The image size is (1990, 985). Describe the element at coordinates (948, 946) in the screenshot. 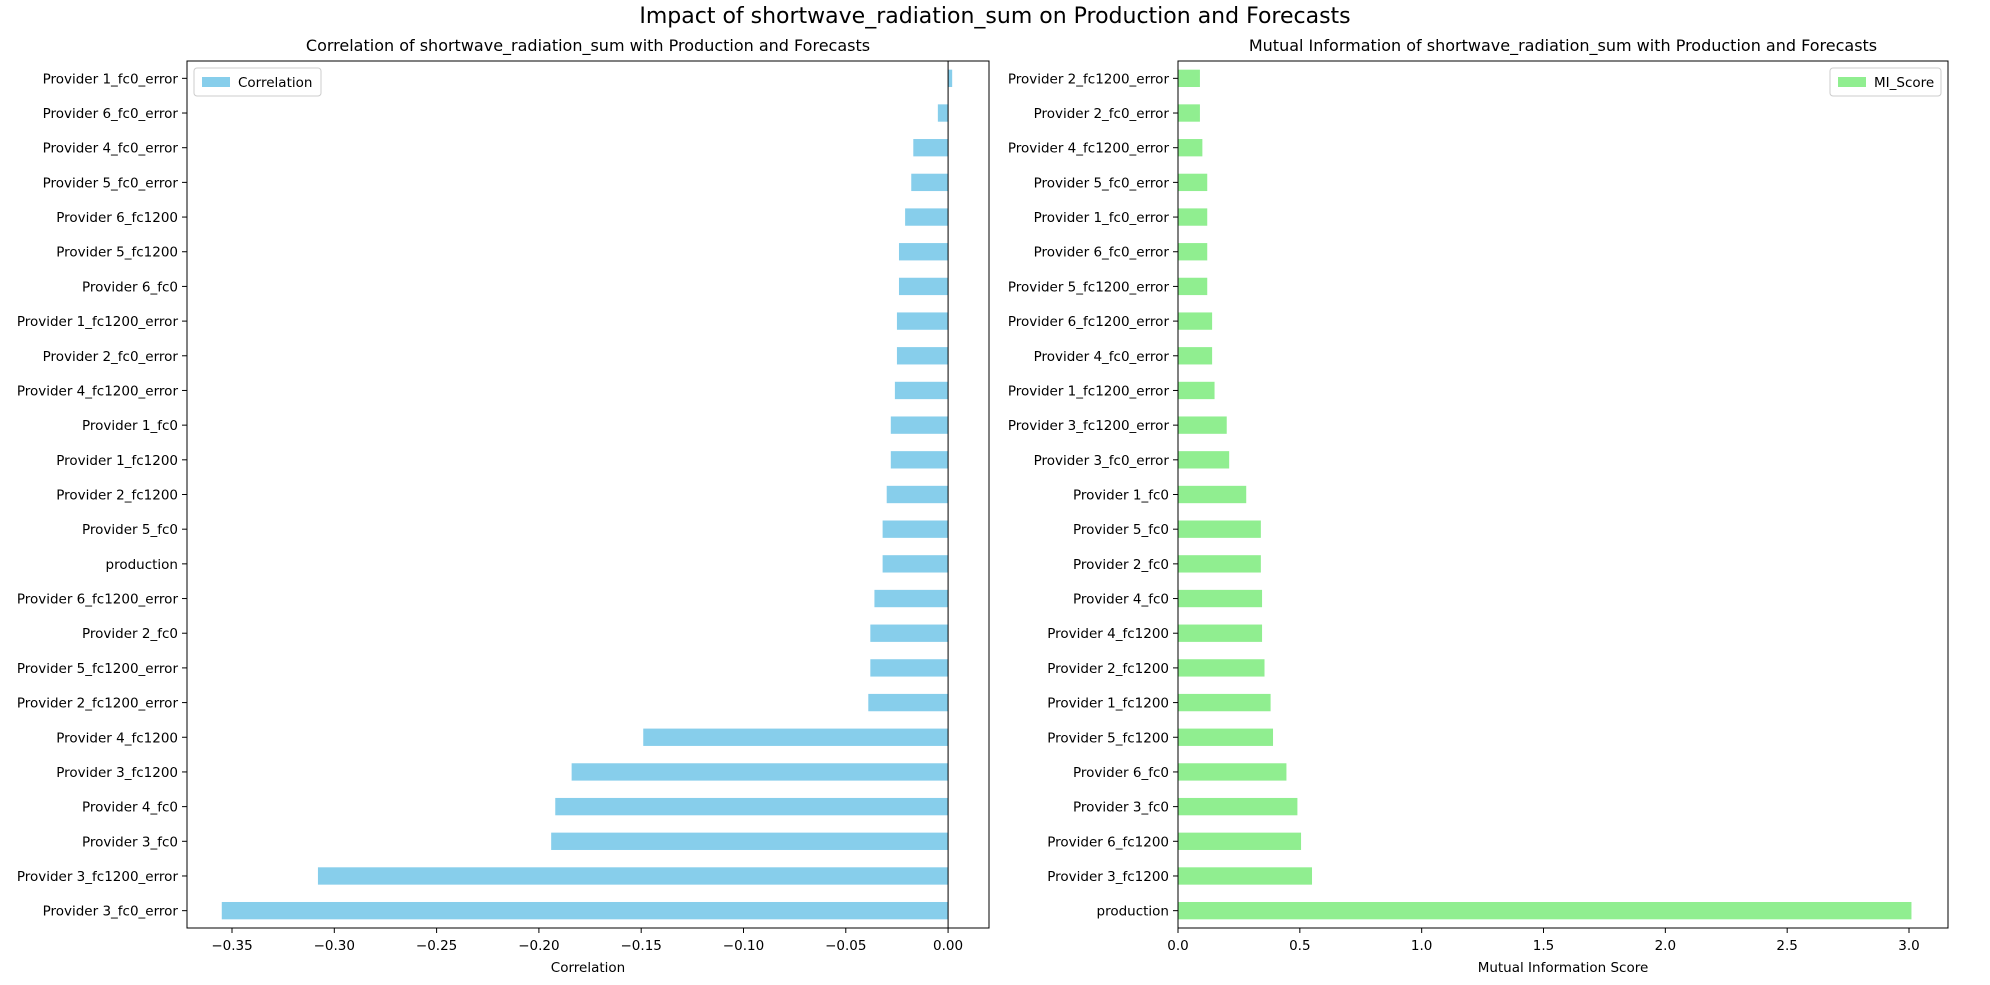

I see `x-tick-label: 0.00` at that location.